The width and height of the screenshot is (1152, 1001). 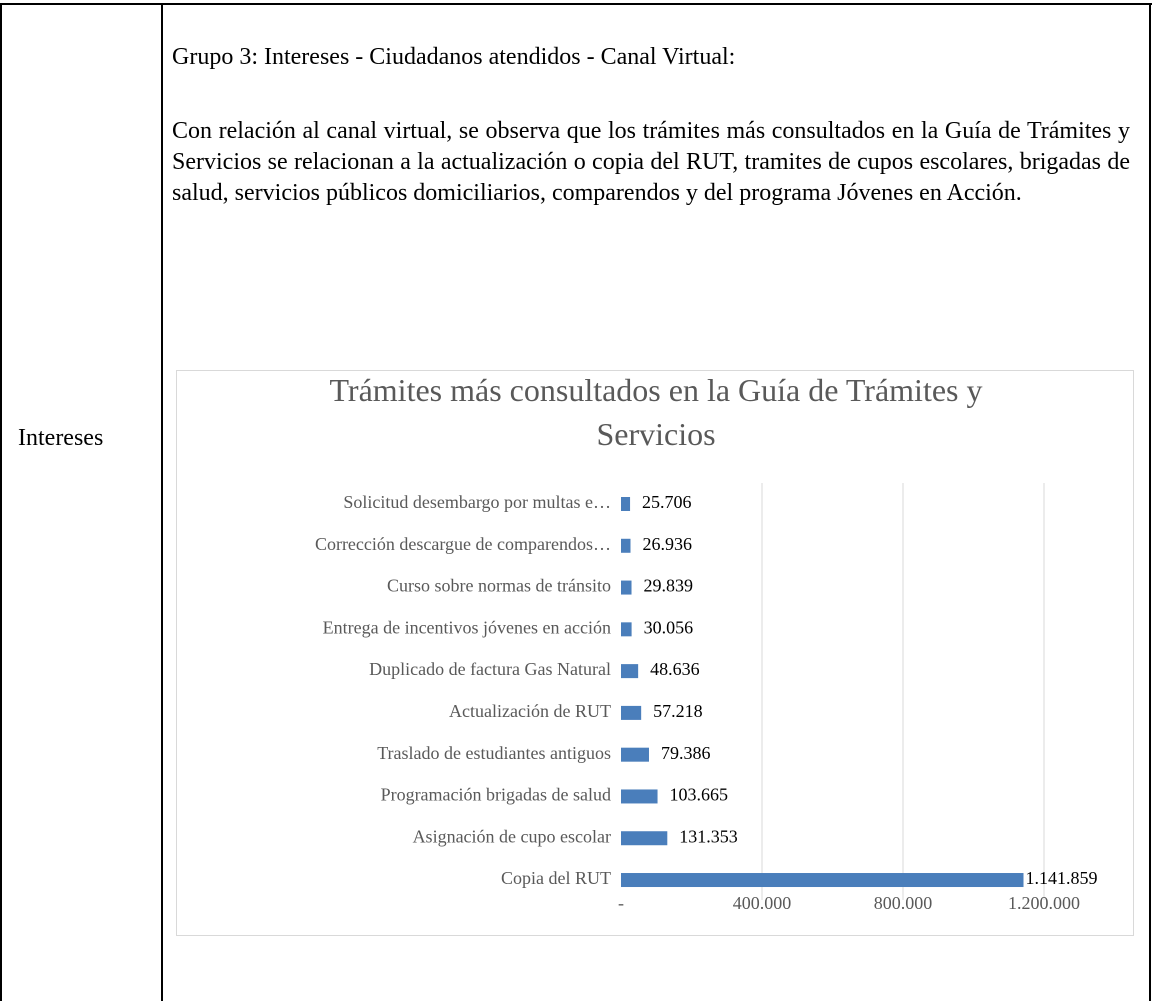 What do you see at coordinates (667, 502) in the screenshot?
I see `data-label: 25.706` at bounding box center [667, 502].